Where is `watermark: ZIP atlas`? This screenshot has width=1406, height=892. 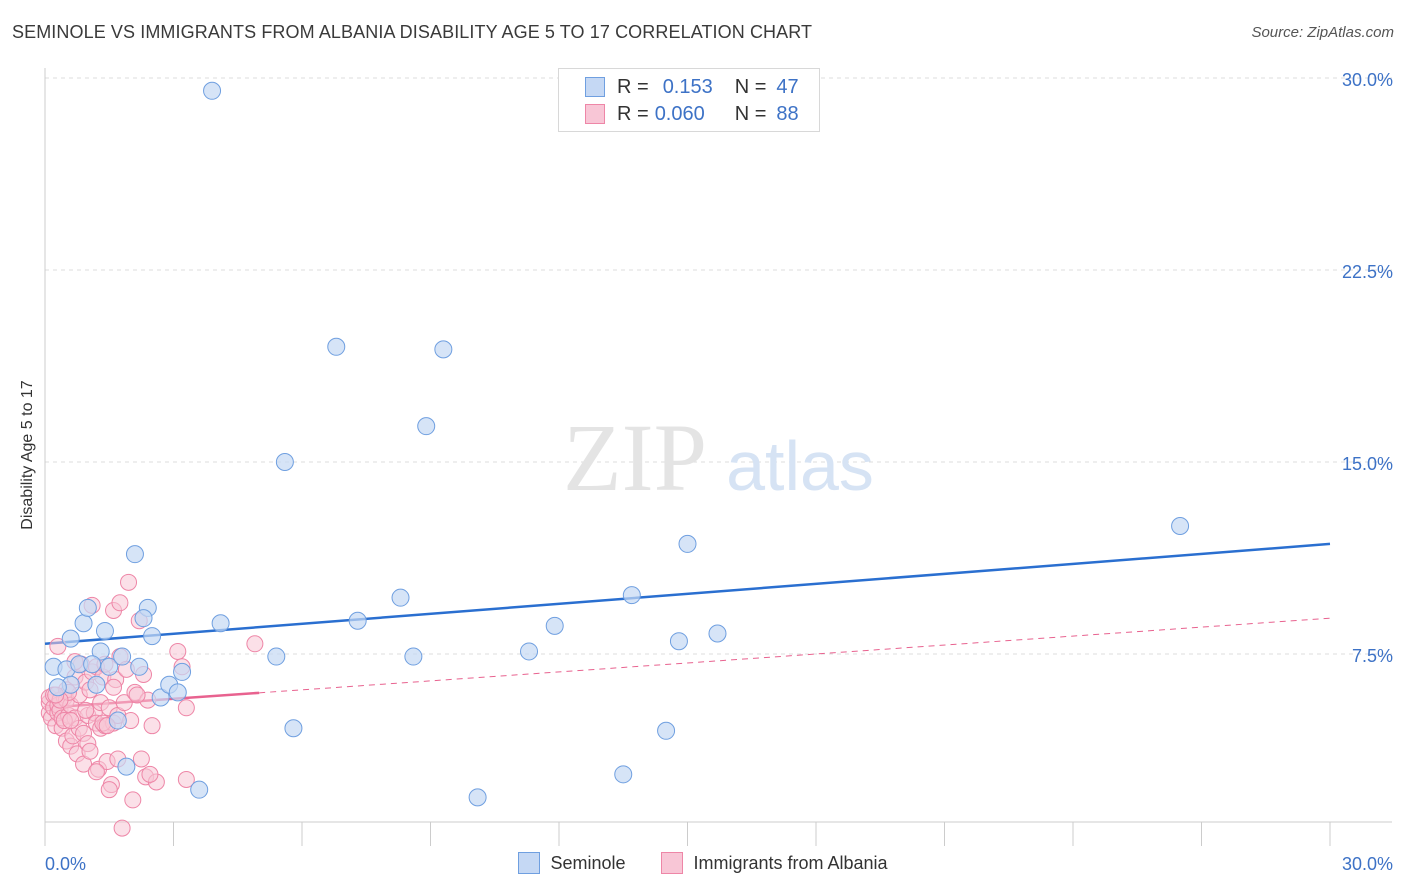
watermark: ZIP atlas is located at coordinates (718, 457).